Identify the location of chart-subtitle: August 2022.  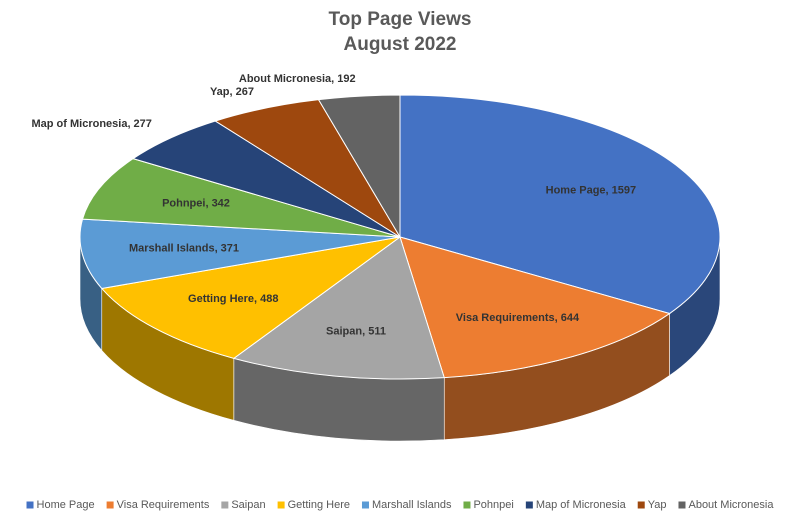
(400, 44).